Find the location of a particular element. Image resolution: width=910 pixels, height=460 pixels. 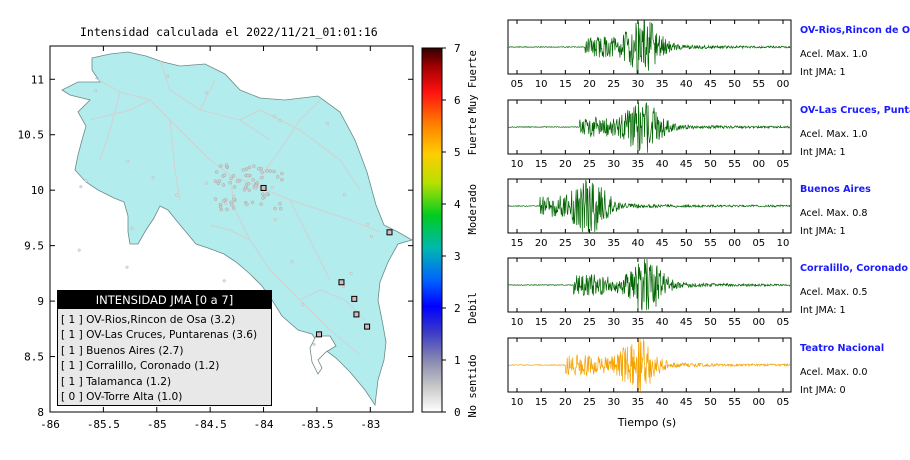

colorbar-ticks: 0 1 2 3 4 5 6 7 is located at coordinates (451, 230).